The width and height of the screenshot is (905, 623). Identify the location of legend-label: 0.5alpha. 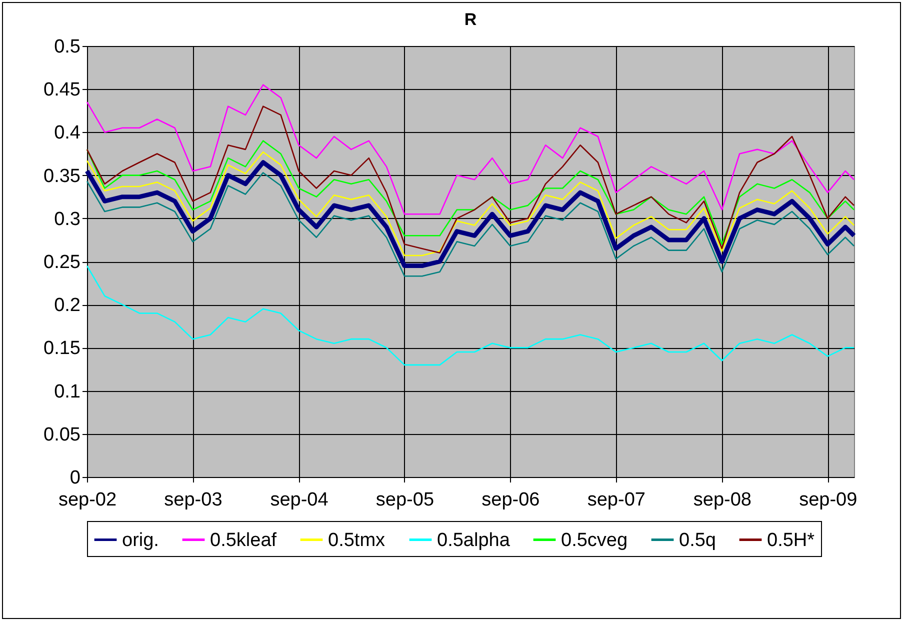
(473, 540).